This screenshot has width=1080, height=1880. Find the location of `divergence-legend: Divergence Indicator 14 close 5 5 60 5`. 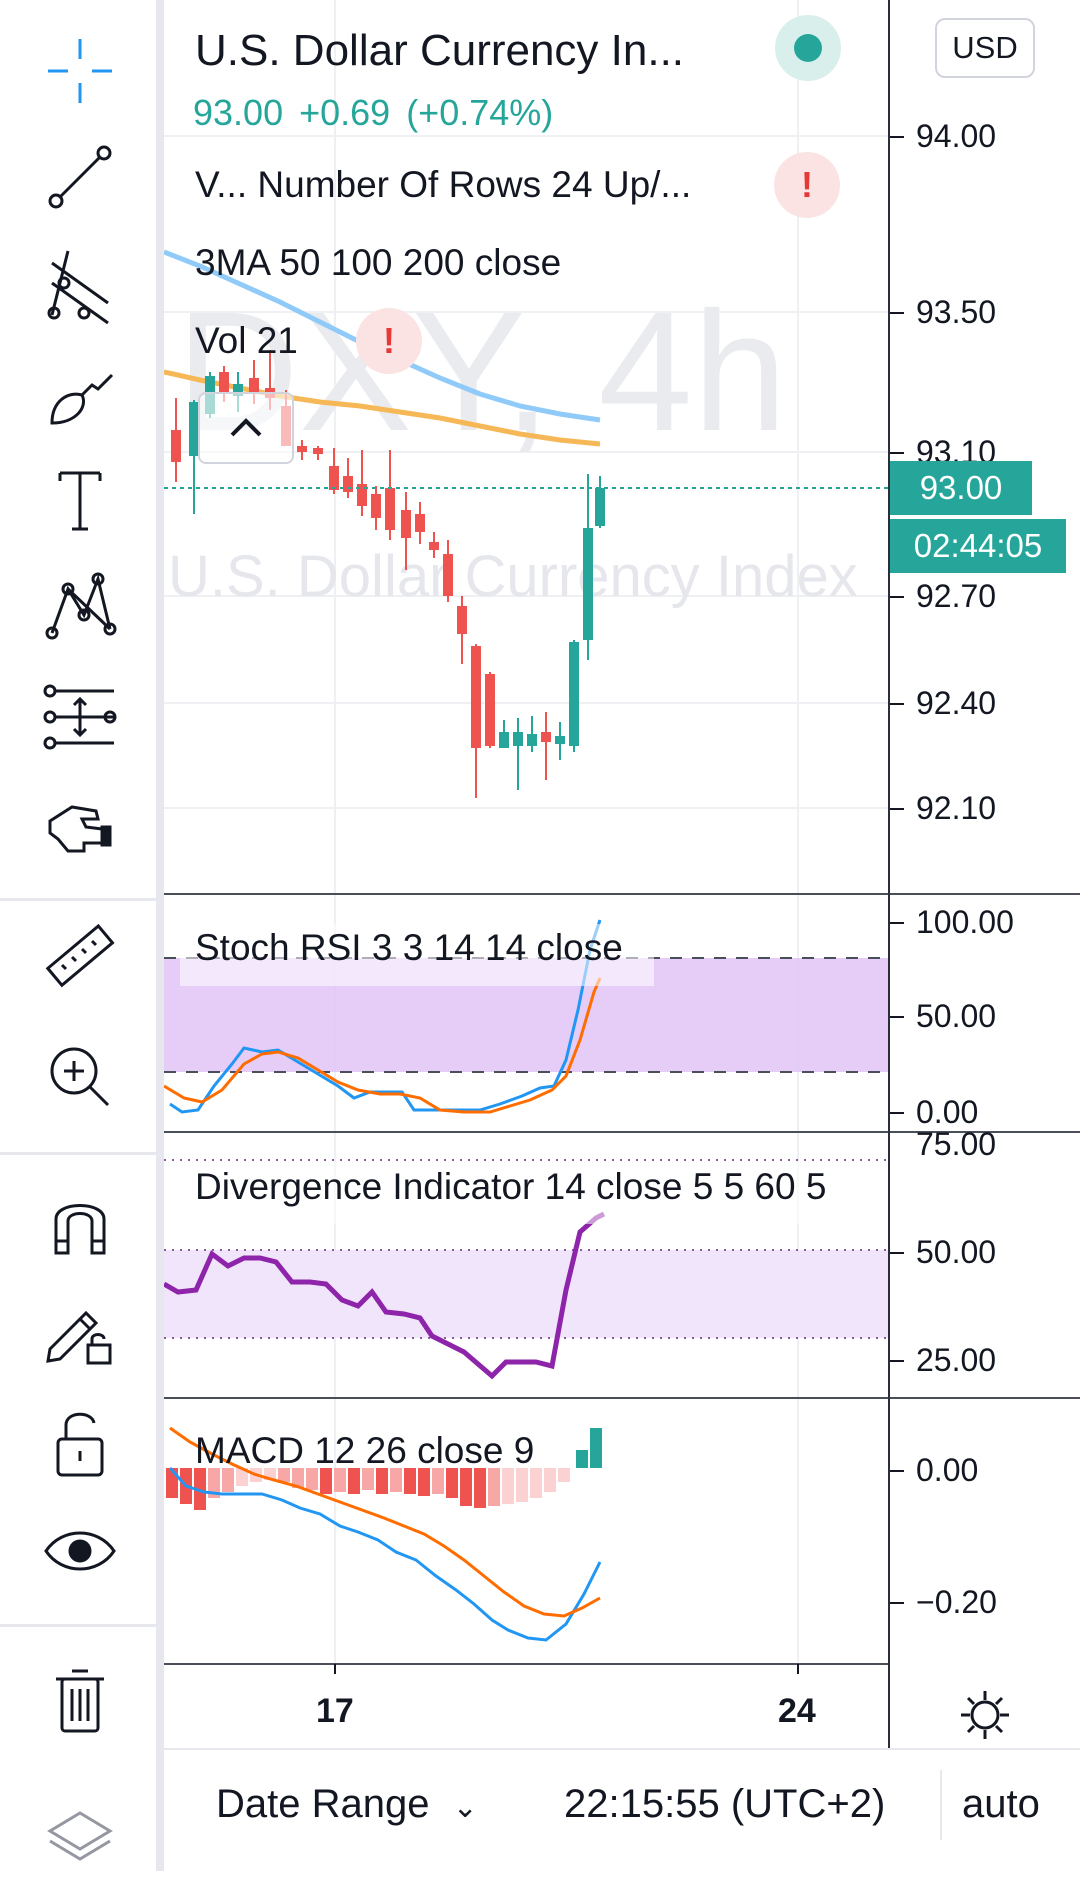

divergence-legend: Divergence Indicator 14 close 5 5 60 5 is located at coordinates (511, 1186).